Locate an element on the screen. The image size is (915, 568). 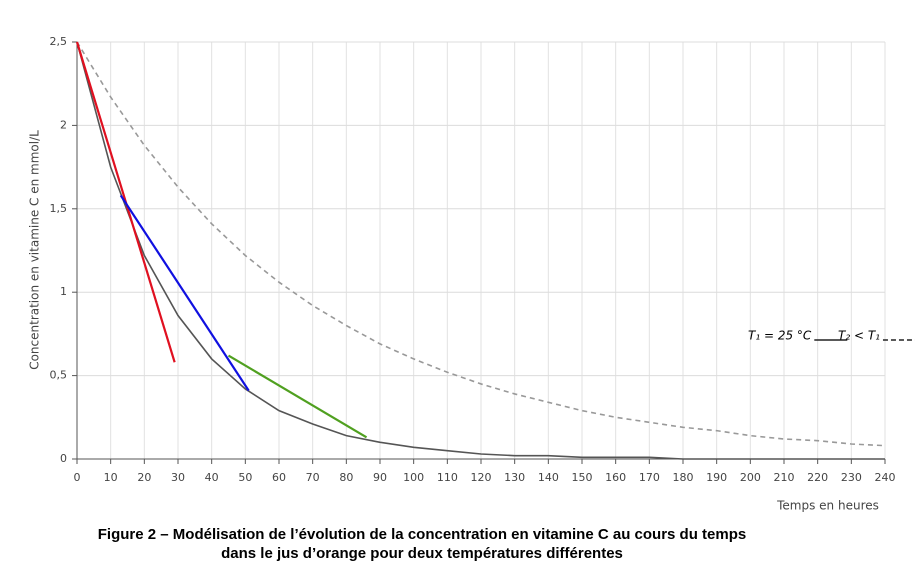
y-tick-label: 0,5 is located at coordinates (59, 375).